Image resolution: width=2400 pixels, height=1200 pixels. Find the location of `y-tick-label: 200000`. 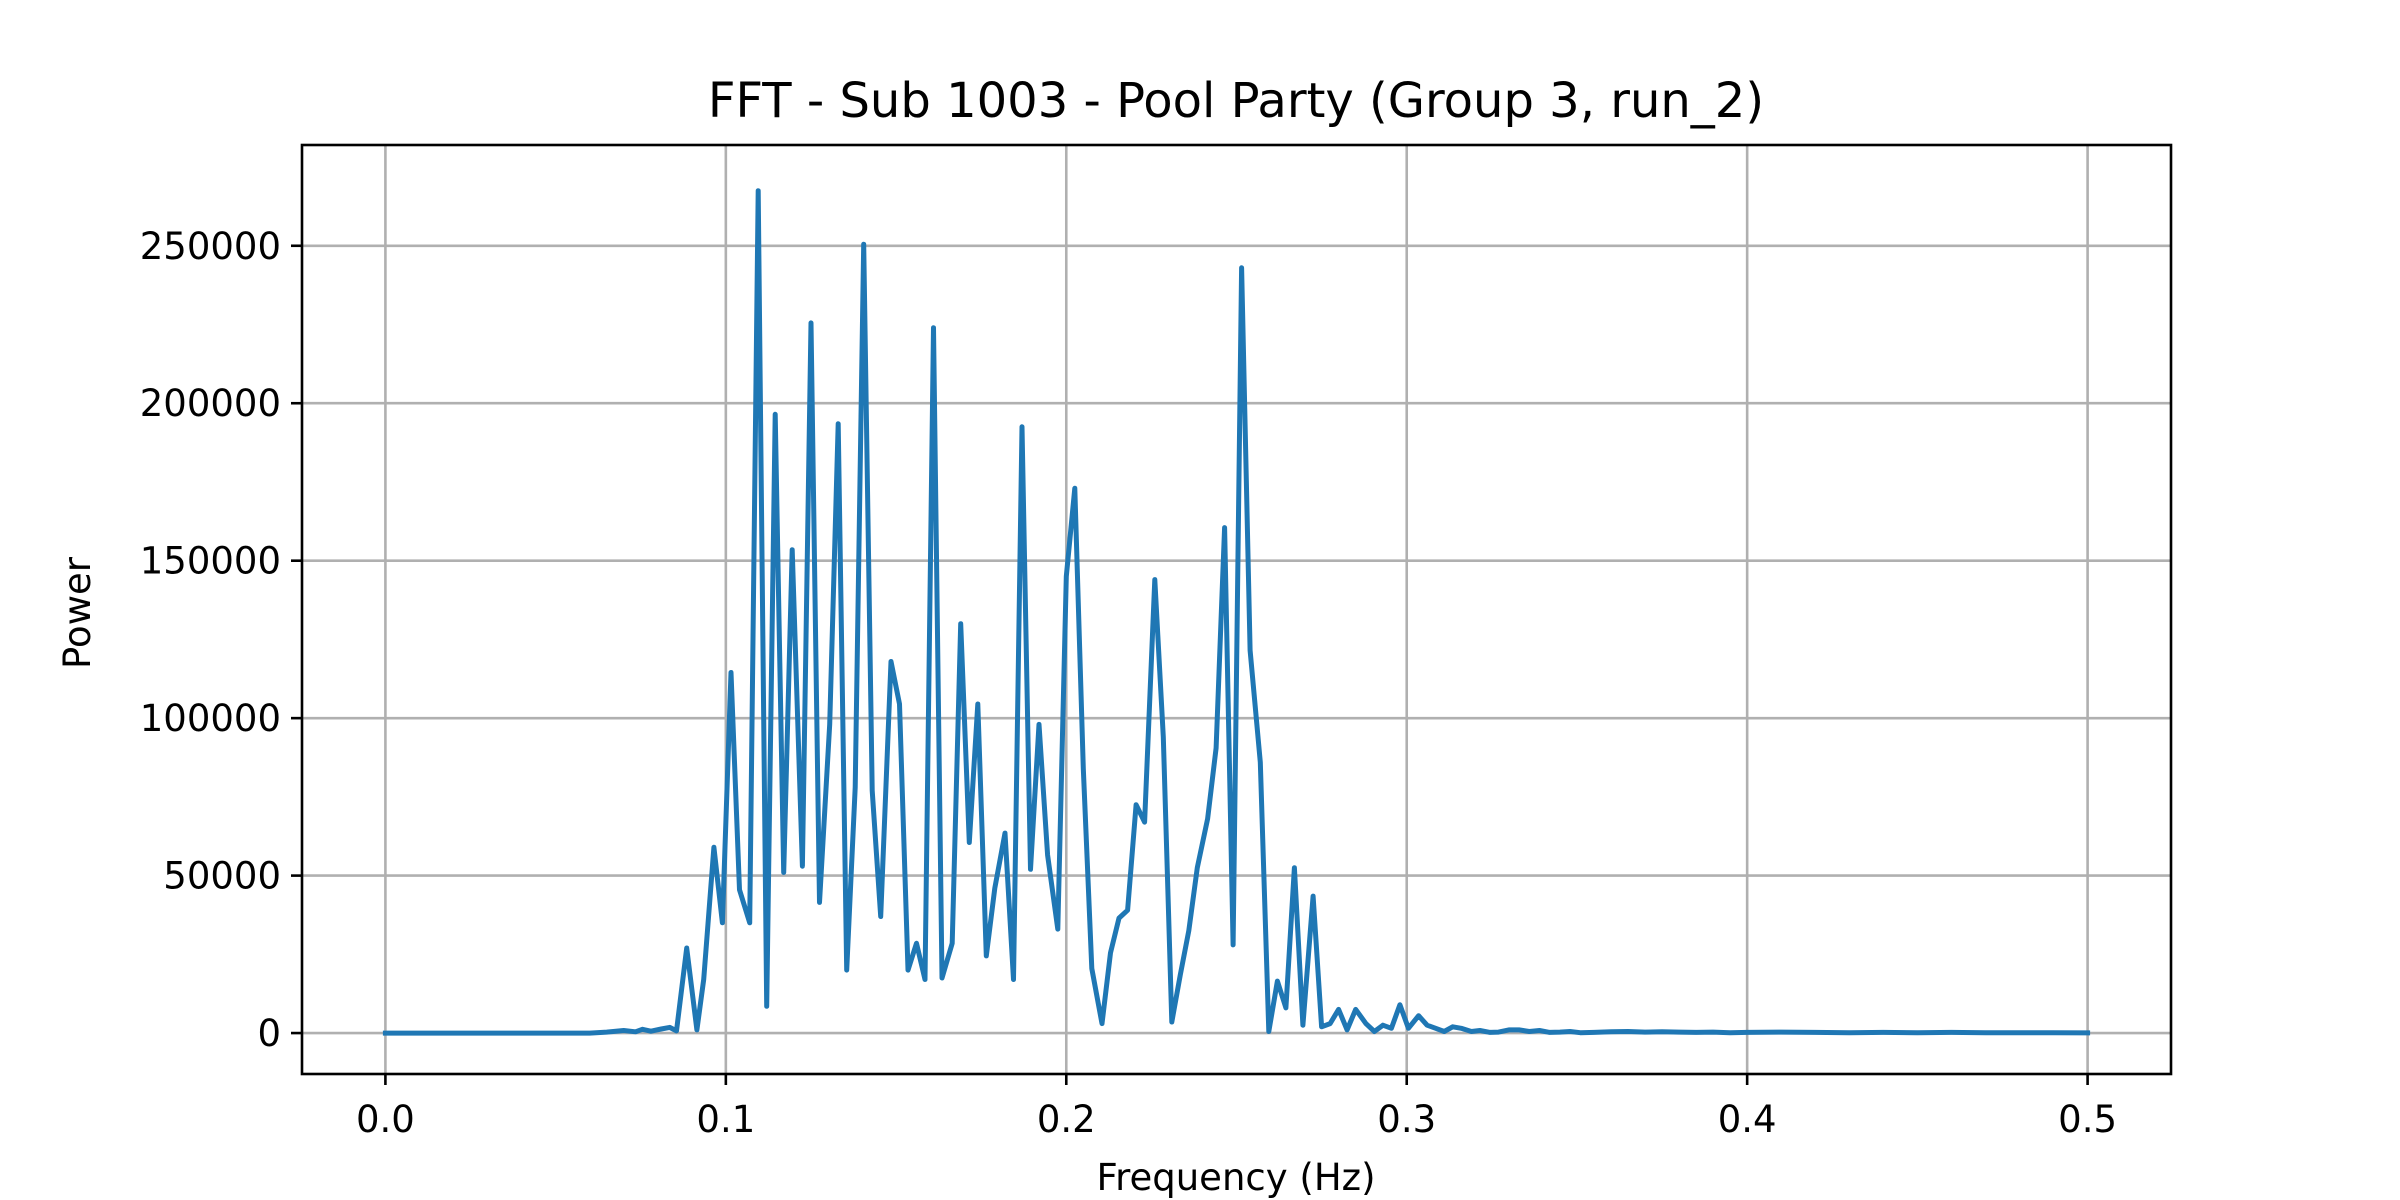

y-tick-label: 200000 is located at coordinates (210, 403).